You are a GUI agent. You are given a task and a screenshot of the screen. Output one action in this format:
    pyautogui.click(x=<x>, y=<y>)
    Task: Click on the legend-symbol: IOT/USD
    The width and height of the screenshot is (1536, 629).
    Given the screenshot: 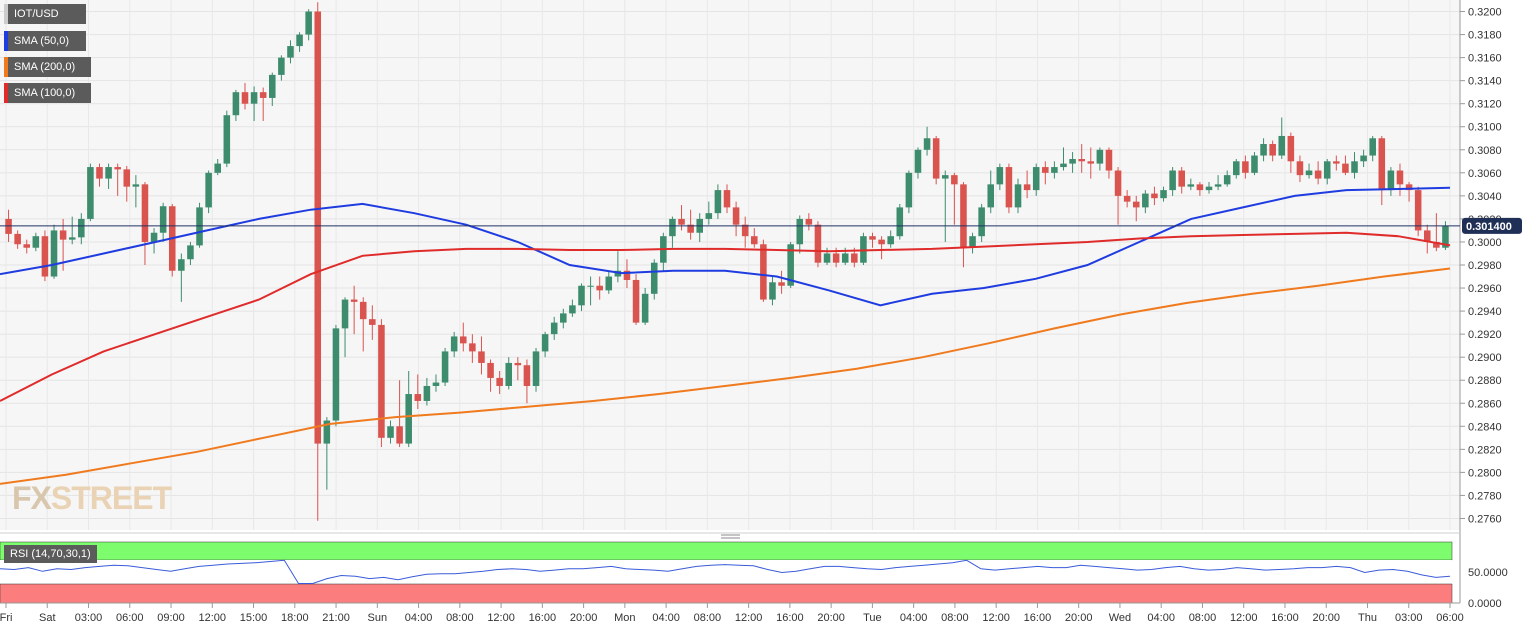 What is the action you would take?
    pyautogui.click(x=45, y=14)
    